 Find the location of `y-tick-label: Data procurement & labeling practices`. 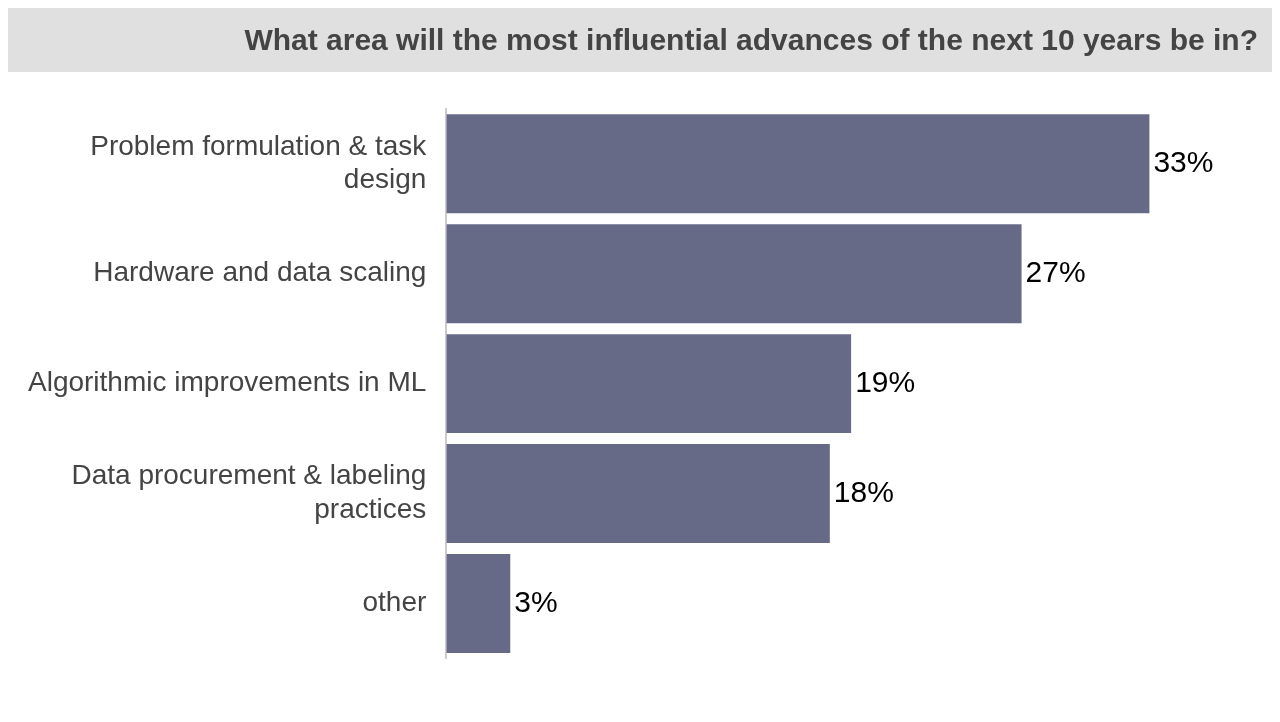

y-tick-label: Data procurement & labeling practices is located at coordinates (249, 492).